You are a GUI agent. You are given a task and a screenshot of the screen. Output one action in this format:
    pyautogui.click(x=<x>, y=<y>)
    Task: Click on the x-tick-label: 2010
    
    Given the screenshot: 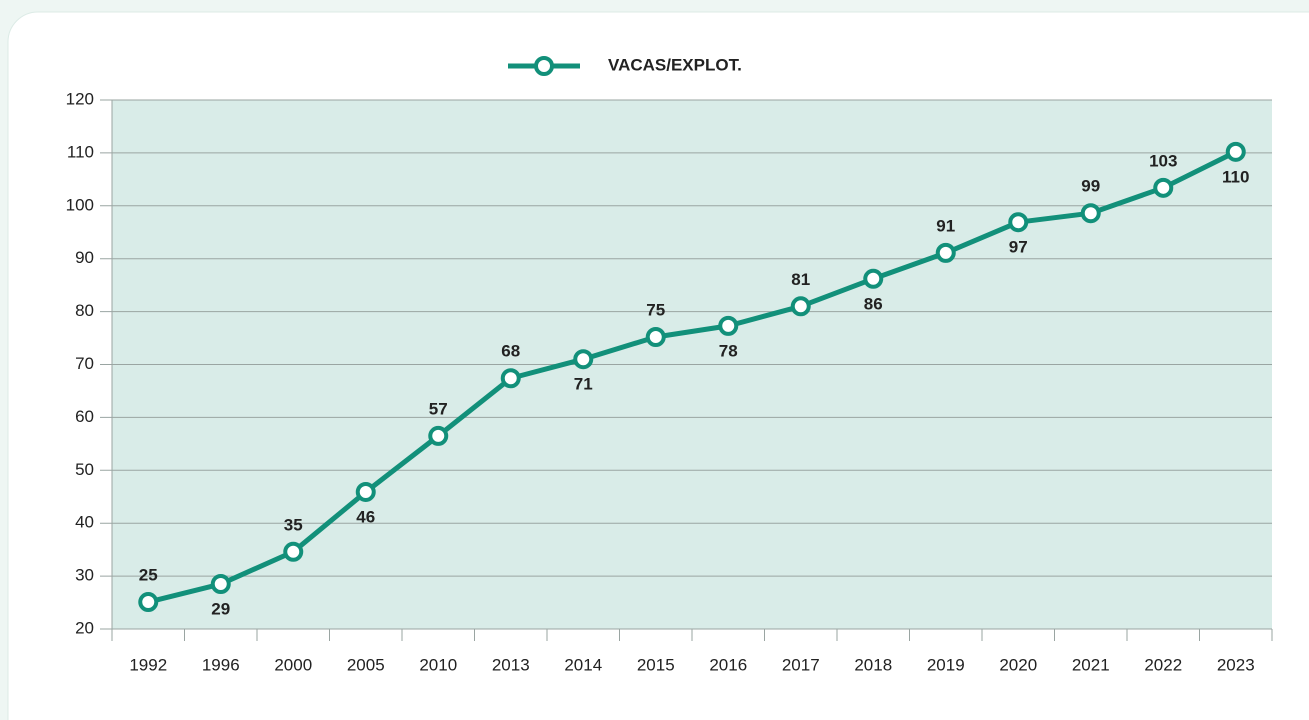 What is the action you would take?
    pyautogui.click(x=438, y=664)
    